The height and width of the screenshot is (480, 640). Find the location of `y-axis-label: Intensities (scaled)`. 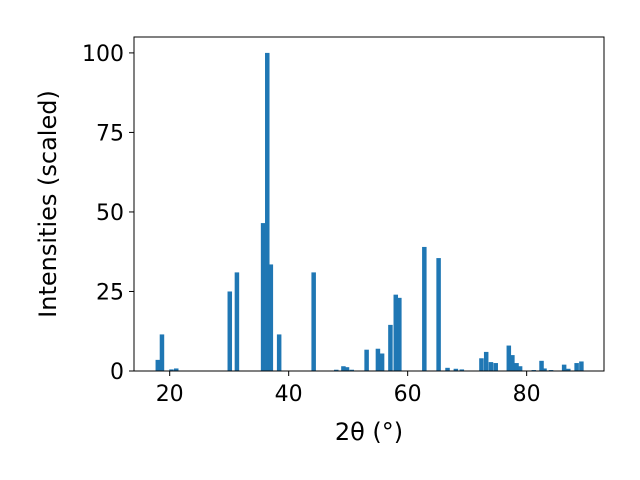

y-axis-label: Intensities (scaled) is located at coordinates (48, 204).